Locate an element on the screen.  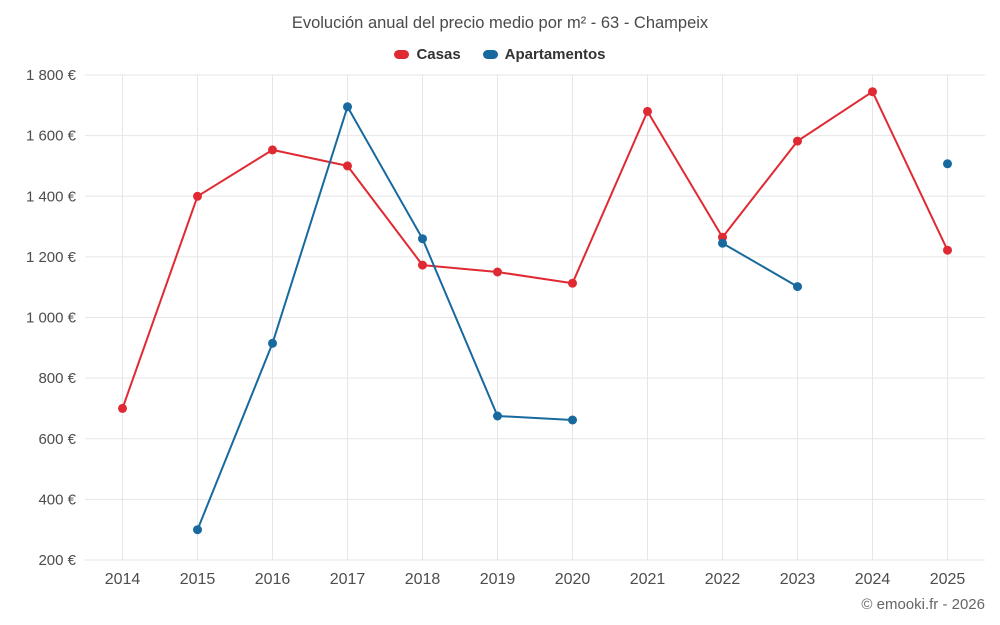
x-axis-label: 2021 is located at coordinates (648, 579).